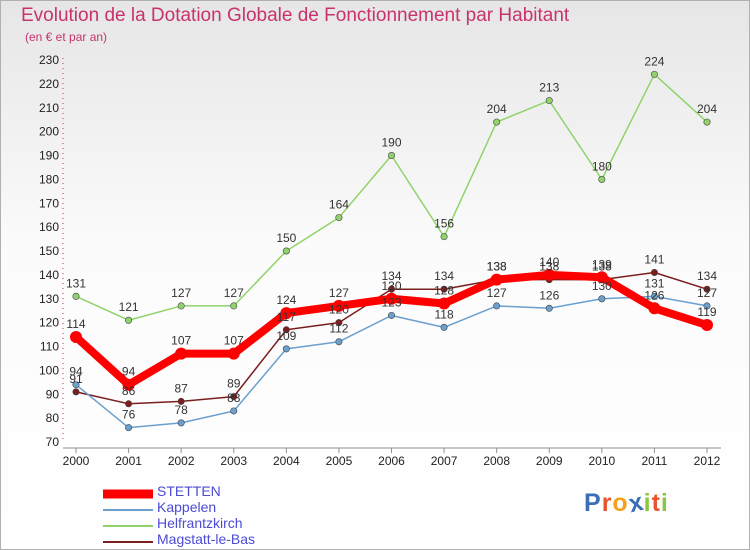 Image resolution: width=750 pixels, height=550 pixels. What do you see at coordinates (706, 312) in the screenshot?
I see `data-label-stetten: 119` at bounding box center [706, 312].